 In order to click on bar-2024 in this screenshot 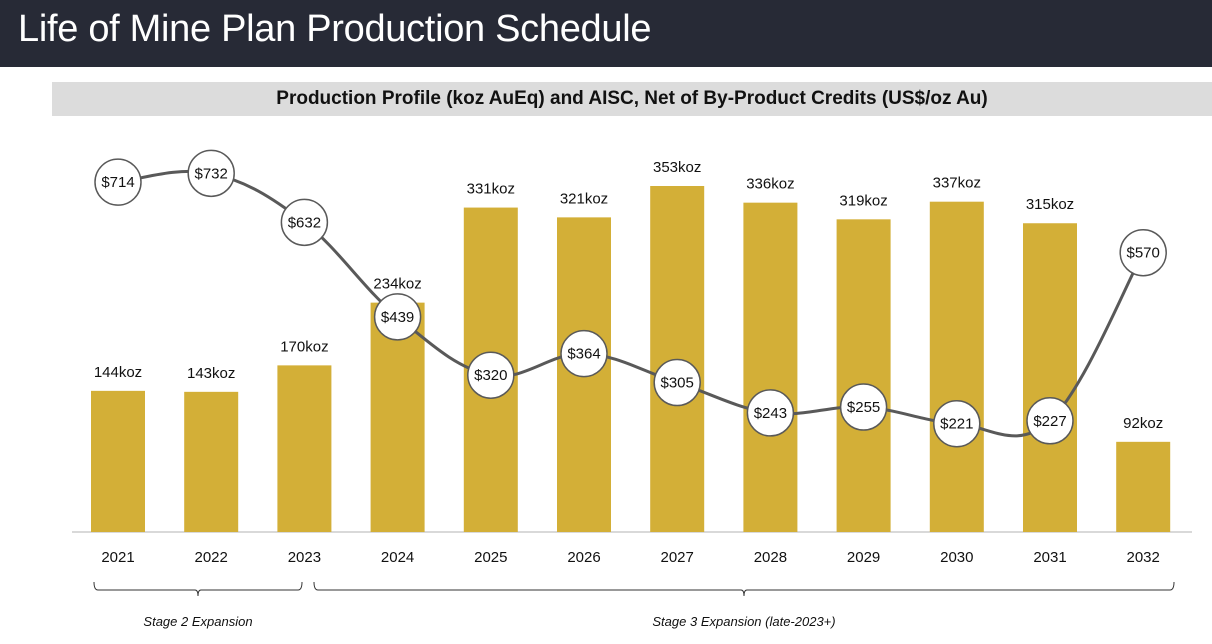, I will do `click(397, 417)`.